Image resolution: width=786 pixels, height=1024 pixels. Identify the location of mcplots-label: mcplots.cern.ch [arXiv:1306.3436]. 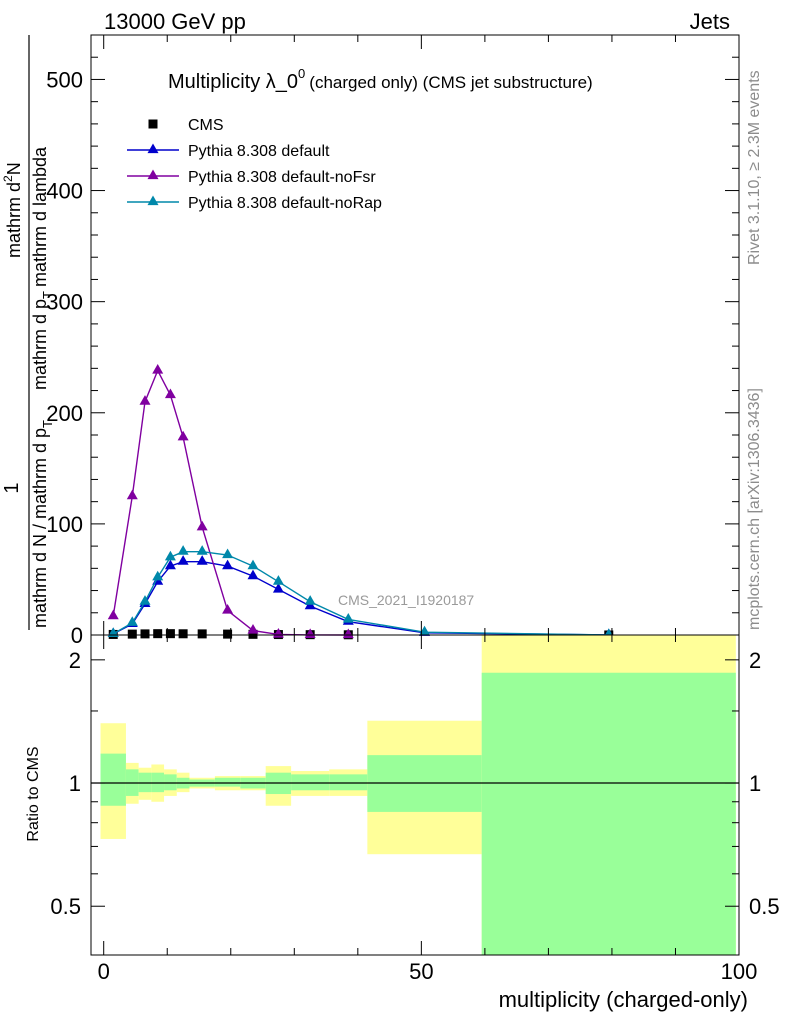
(754, 509).